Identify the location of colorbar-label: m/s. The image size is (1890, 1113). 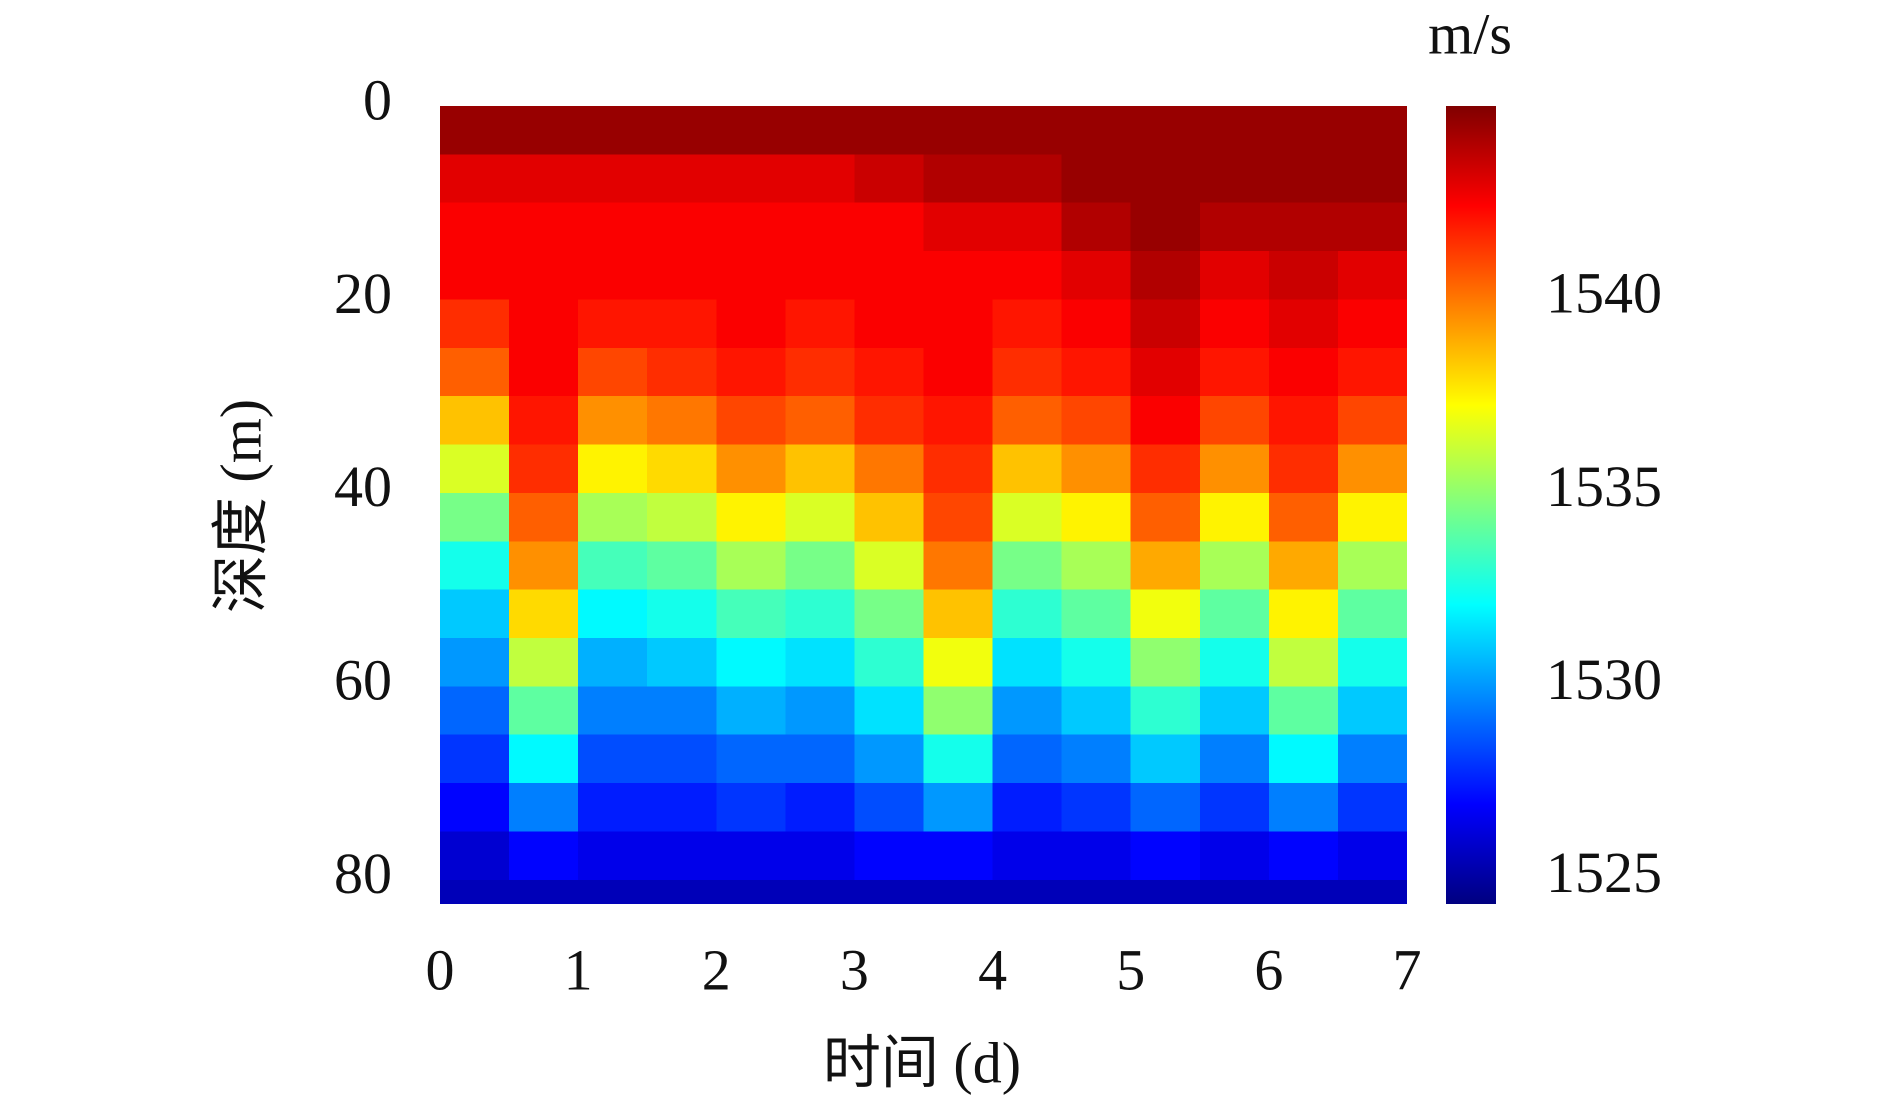
(1470, 33).